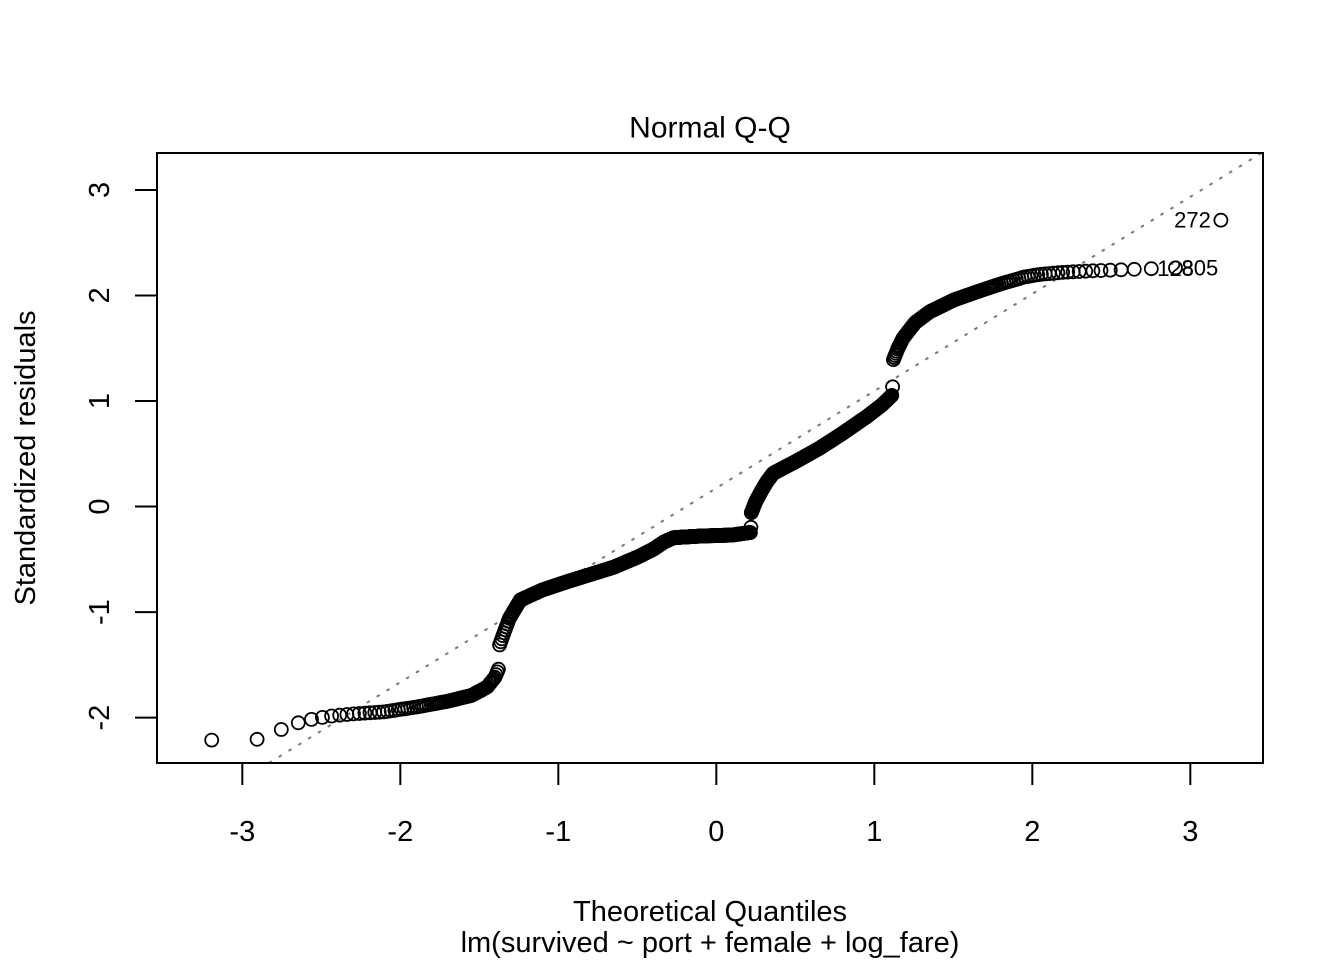 The height and width of the screenshot is (960, 1344). I want to click on y-tick-label: -1, so click(100, 612).